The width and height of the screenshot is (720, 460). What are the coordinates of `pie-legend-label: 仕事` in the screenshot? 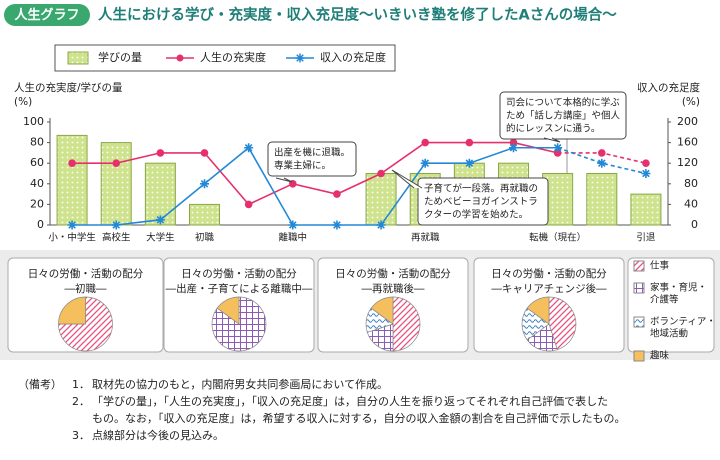 It's located at (660, 266).